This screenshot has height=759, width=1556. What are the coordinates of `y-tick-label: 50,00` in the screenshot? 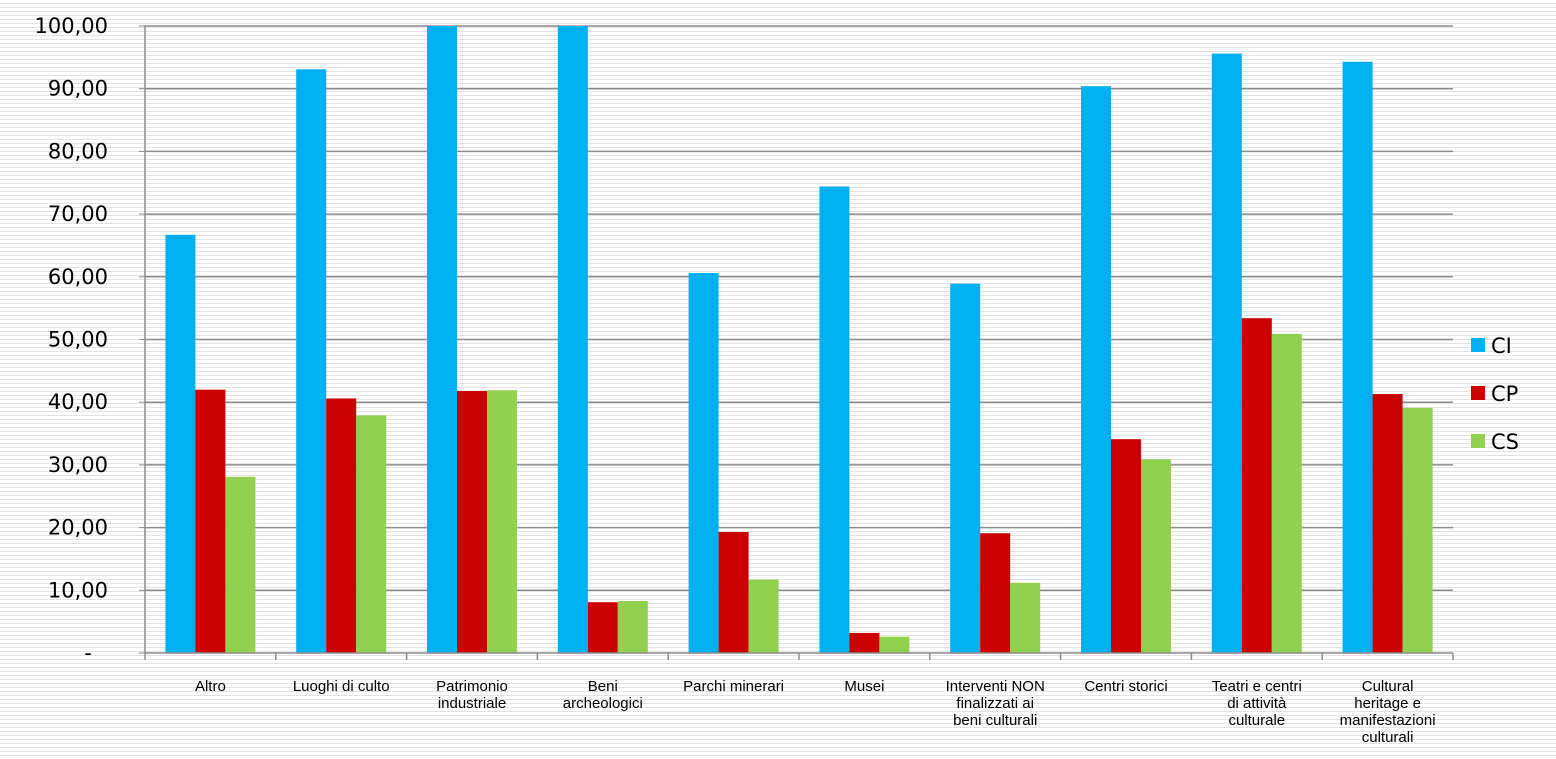 It's located at (78, 340).